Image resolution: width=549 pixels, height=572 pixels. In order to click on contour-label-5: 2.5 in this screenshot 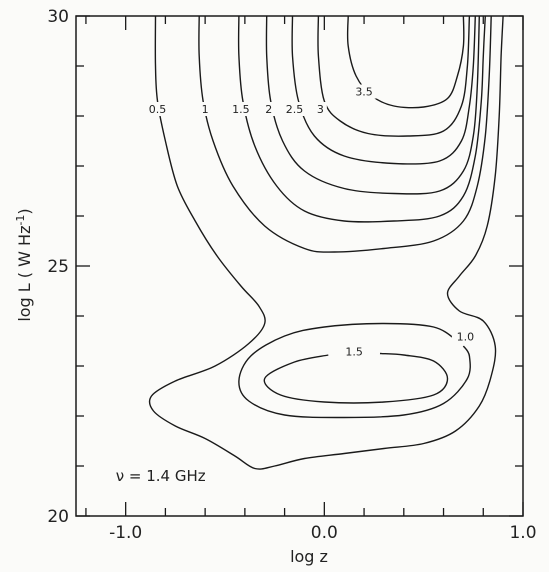, I will do `click(295, 109)`.